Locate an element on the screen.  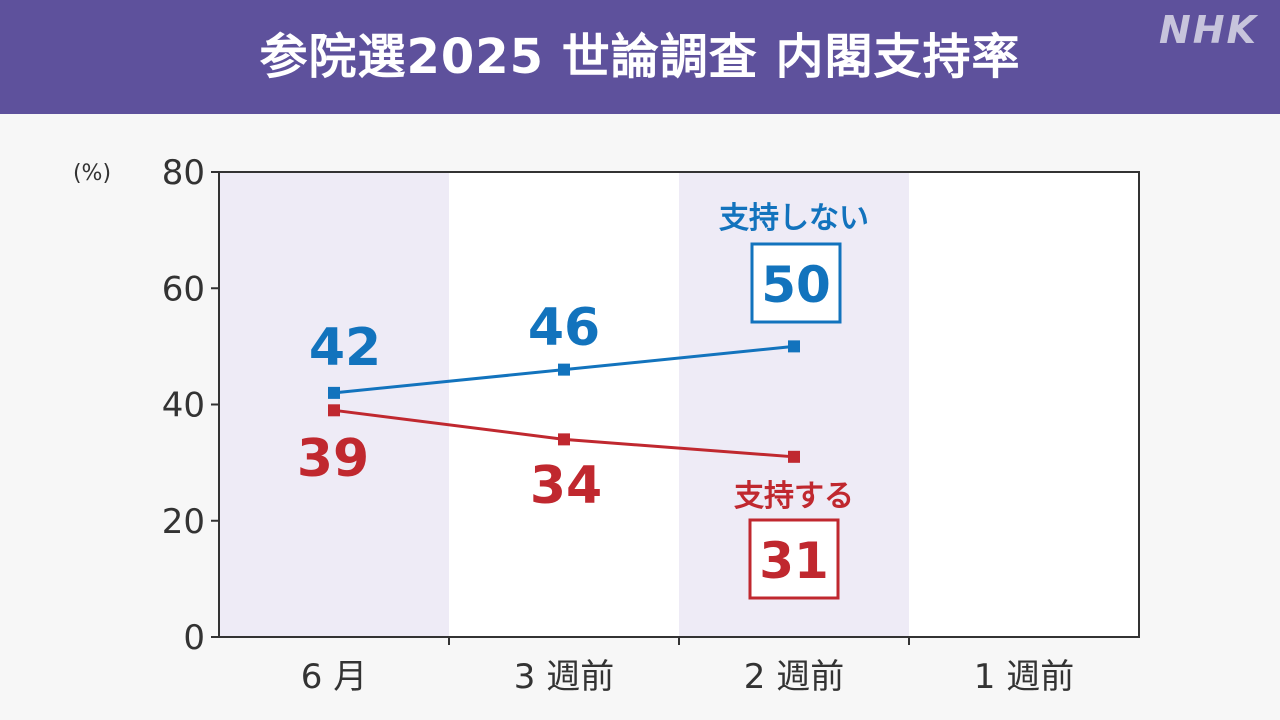
y-tick-label: 60 is located at coordinates (183, 289).